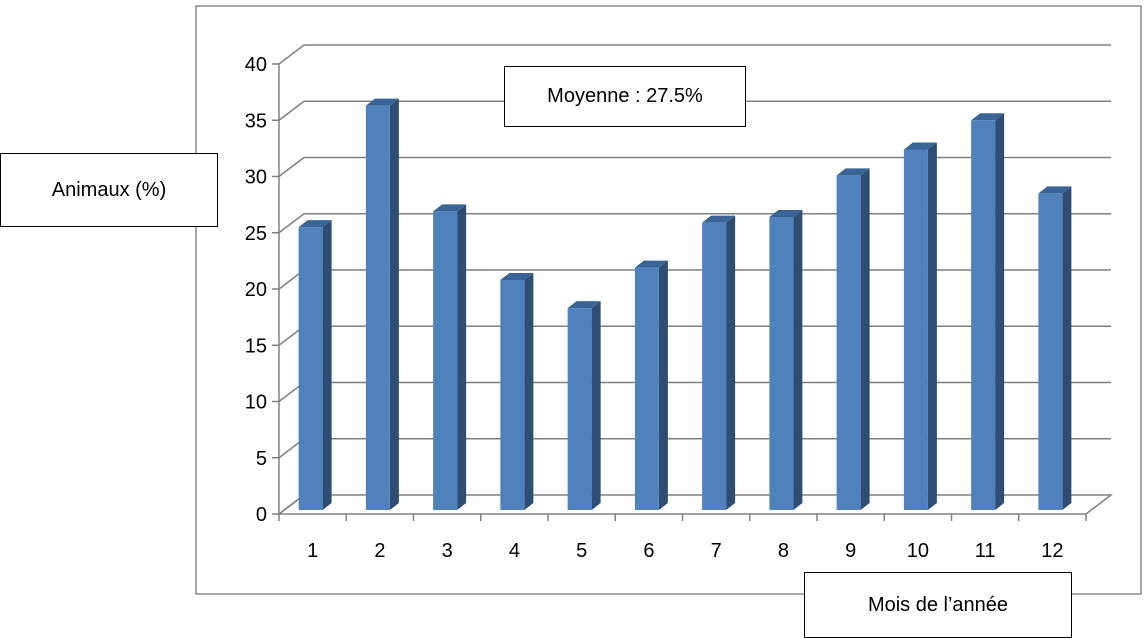 This screenshot has height=638, width=1144. I want to click on x-tick-label: 8, so click(783, 551).